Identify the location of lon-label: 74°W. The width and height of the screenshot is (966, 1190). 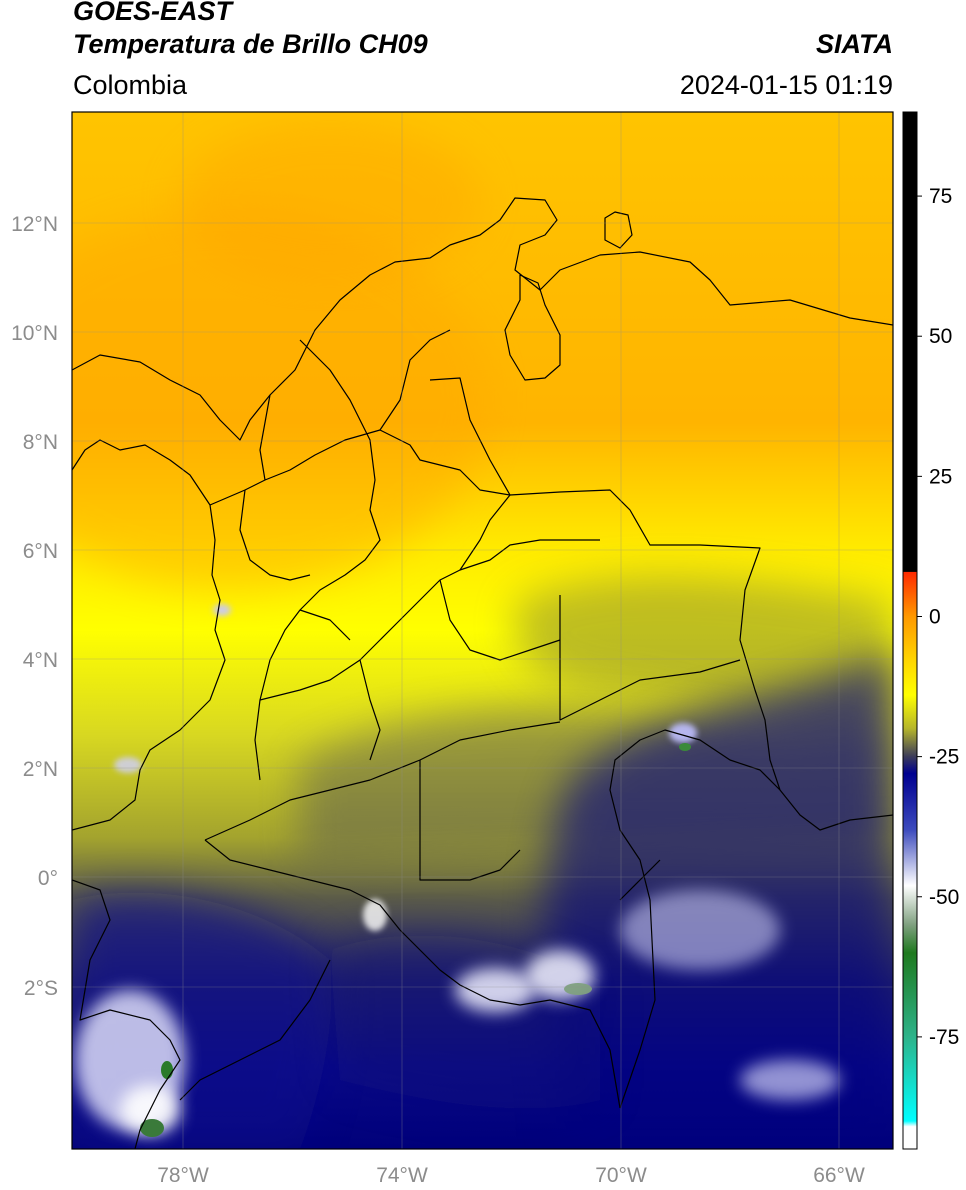
(402, 1175).